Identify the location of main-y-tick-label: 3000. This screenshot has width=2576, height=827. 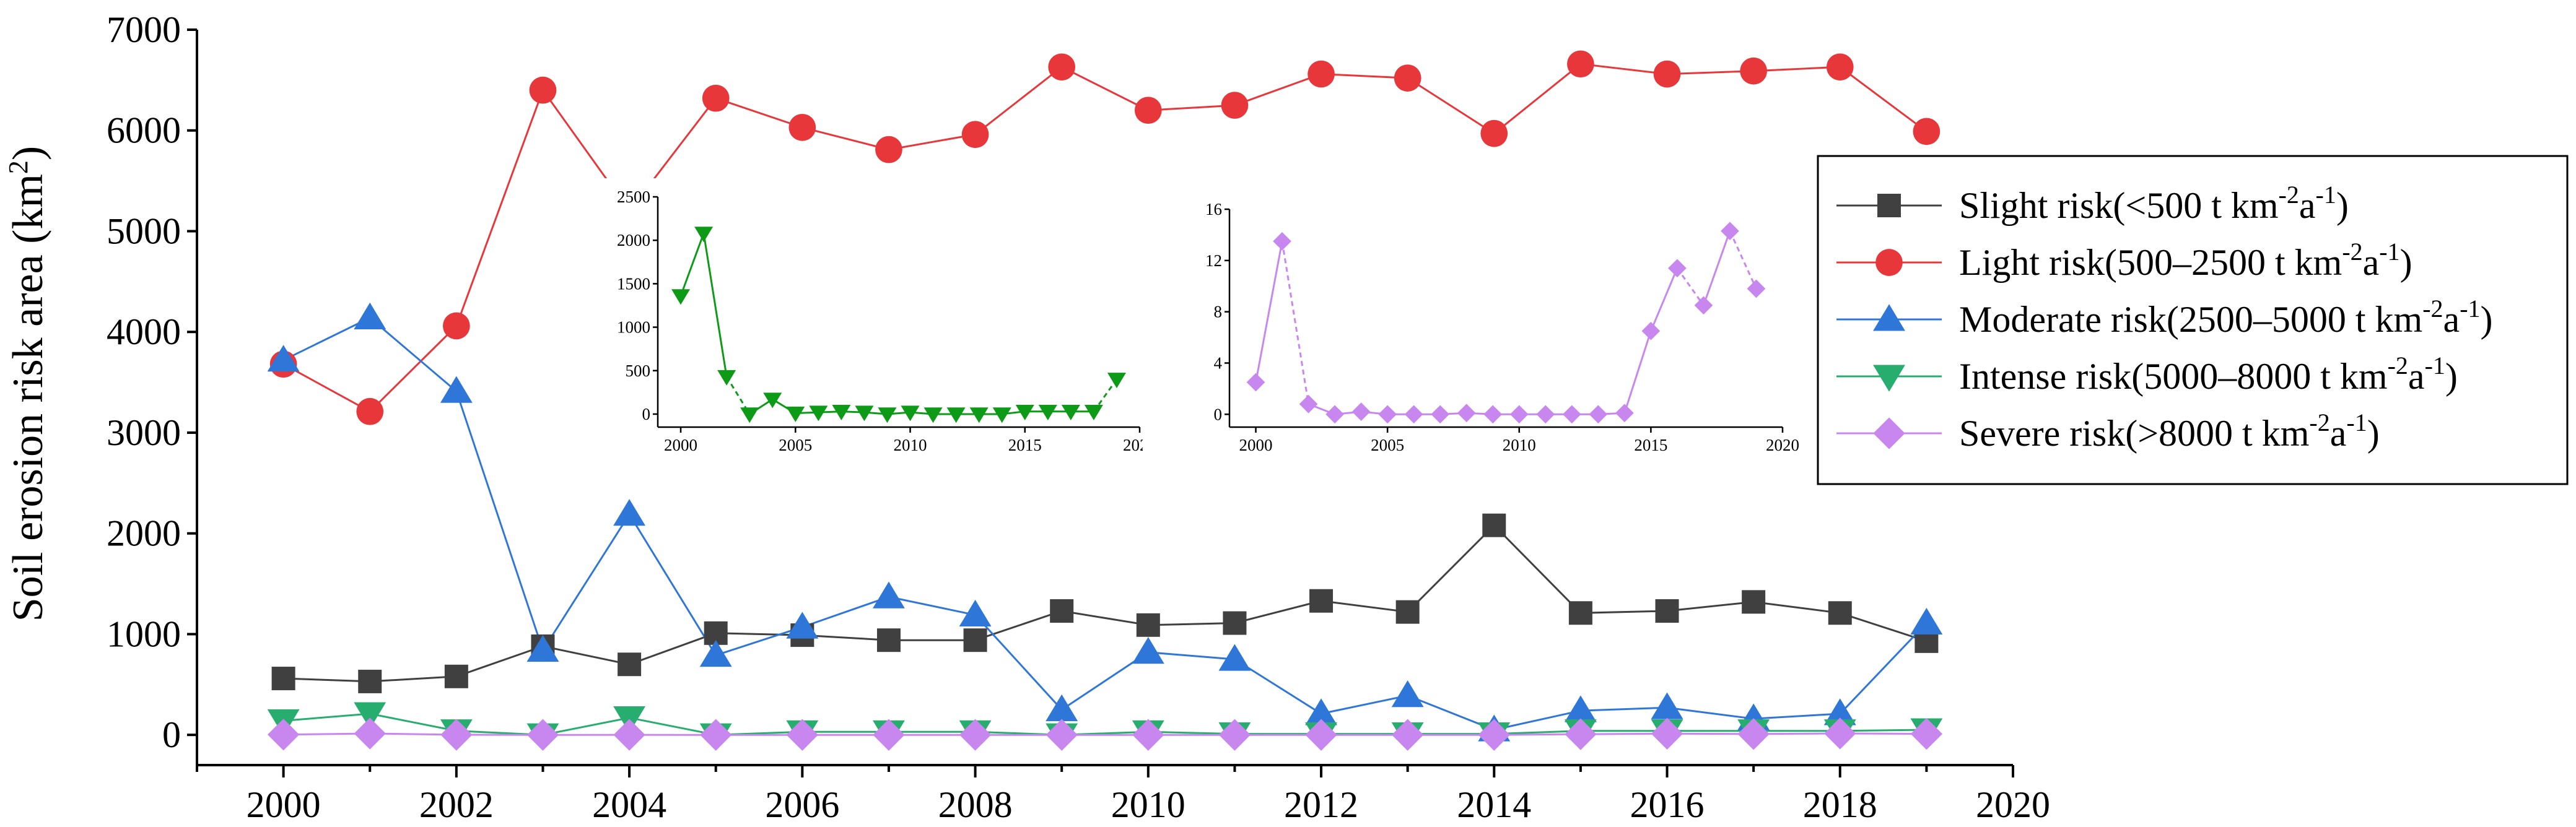
(144, 432).